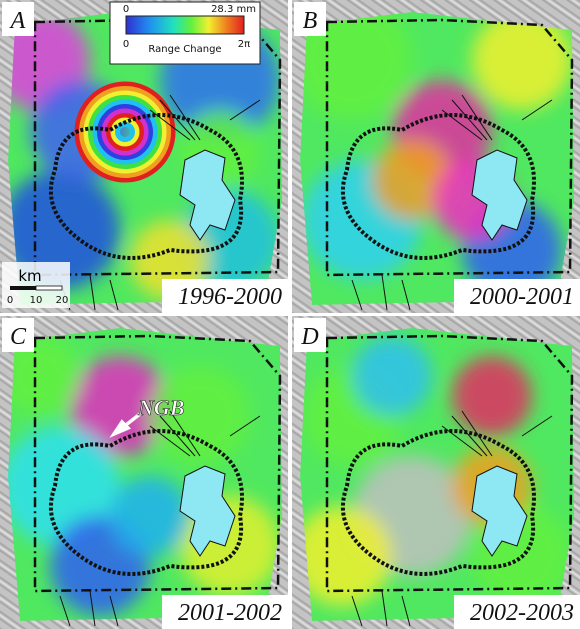 The width and height of the screenshot is (580, 629). Describe the element at coordinates (160, 407) in the screenshot. I see `annotation: NGB` at that location.